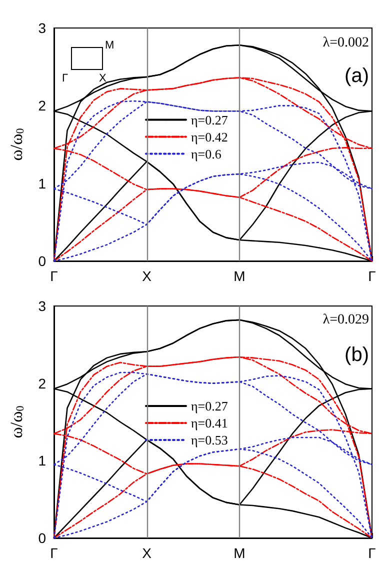 Image resolution: width=379 pixels, height=573 pixels. Describe the element at coordinates (206, 154) in the screenshot. I see `legend-label: η=0.6` at that location.